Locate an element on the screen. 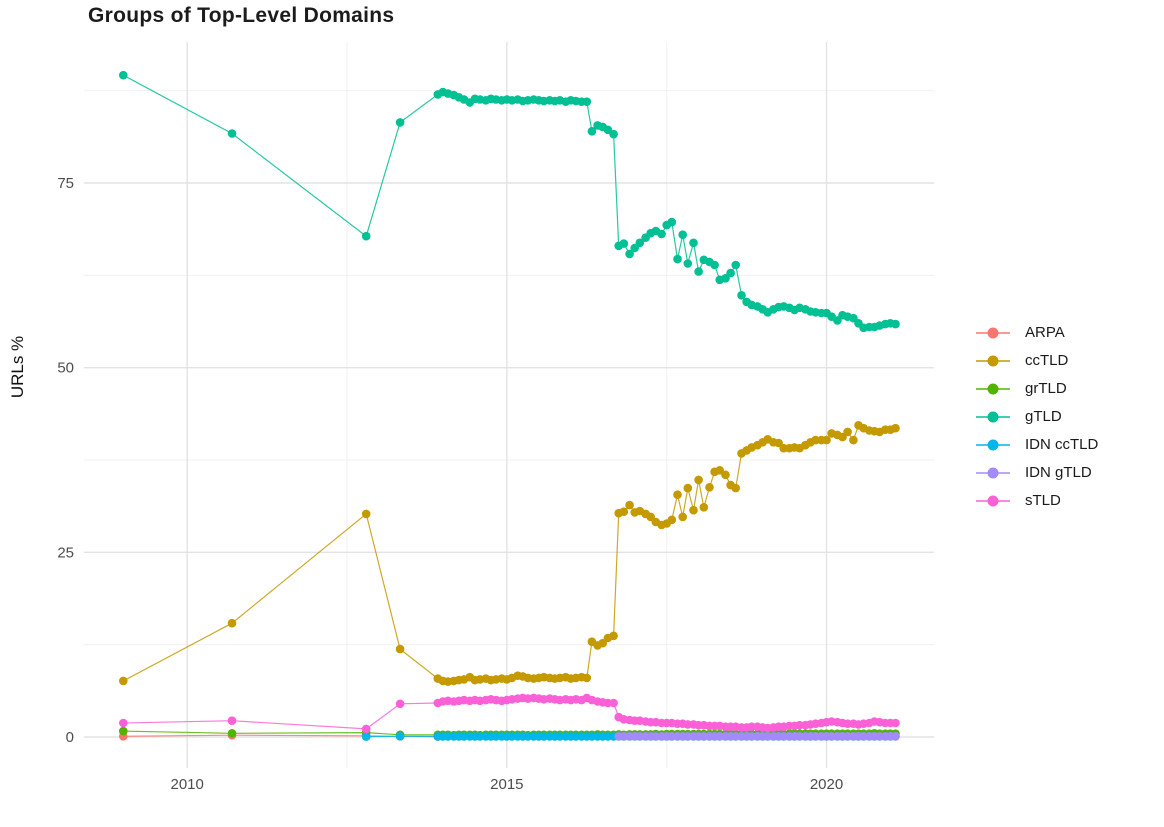 The image size is (1164, 827). legend-item-ARPA: ARPA is located at coordinates (1037, 332).